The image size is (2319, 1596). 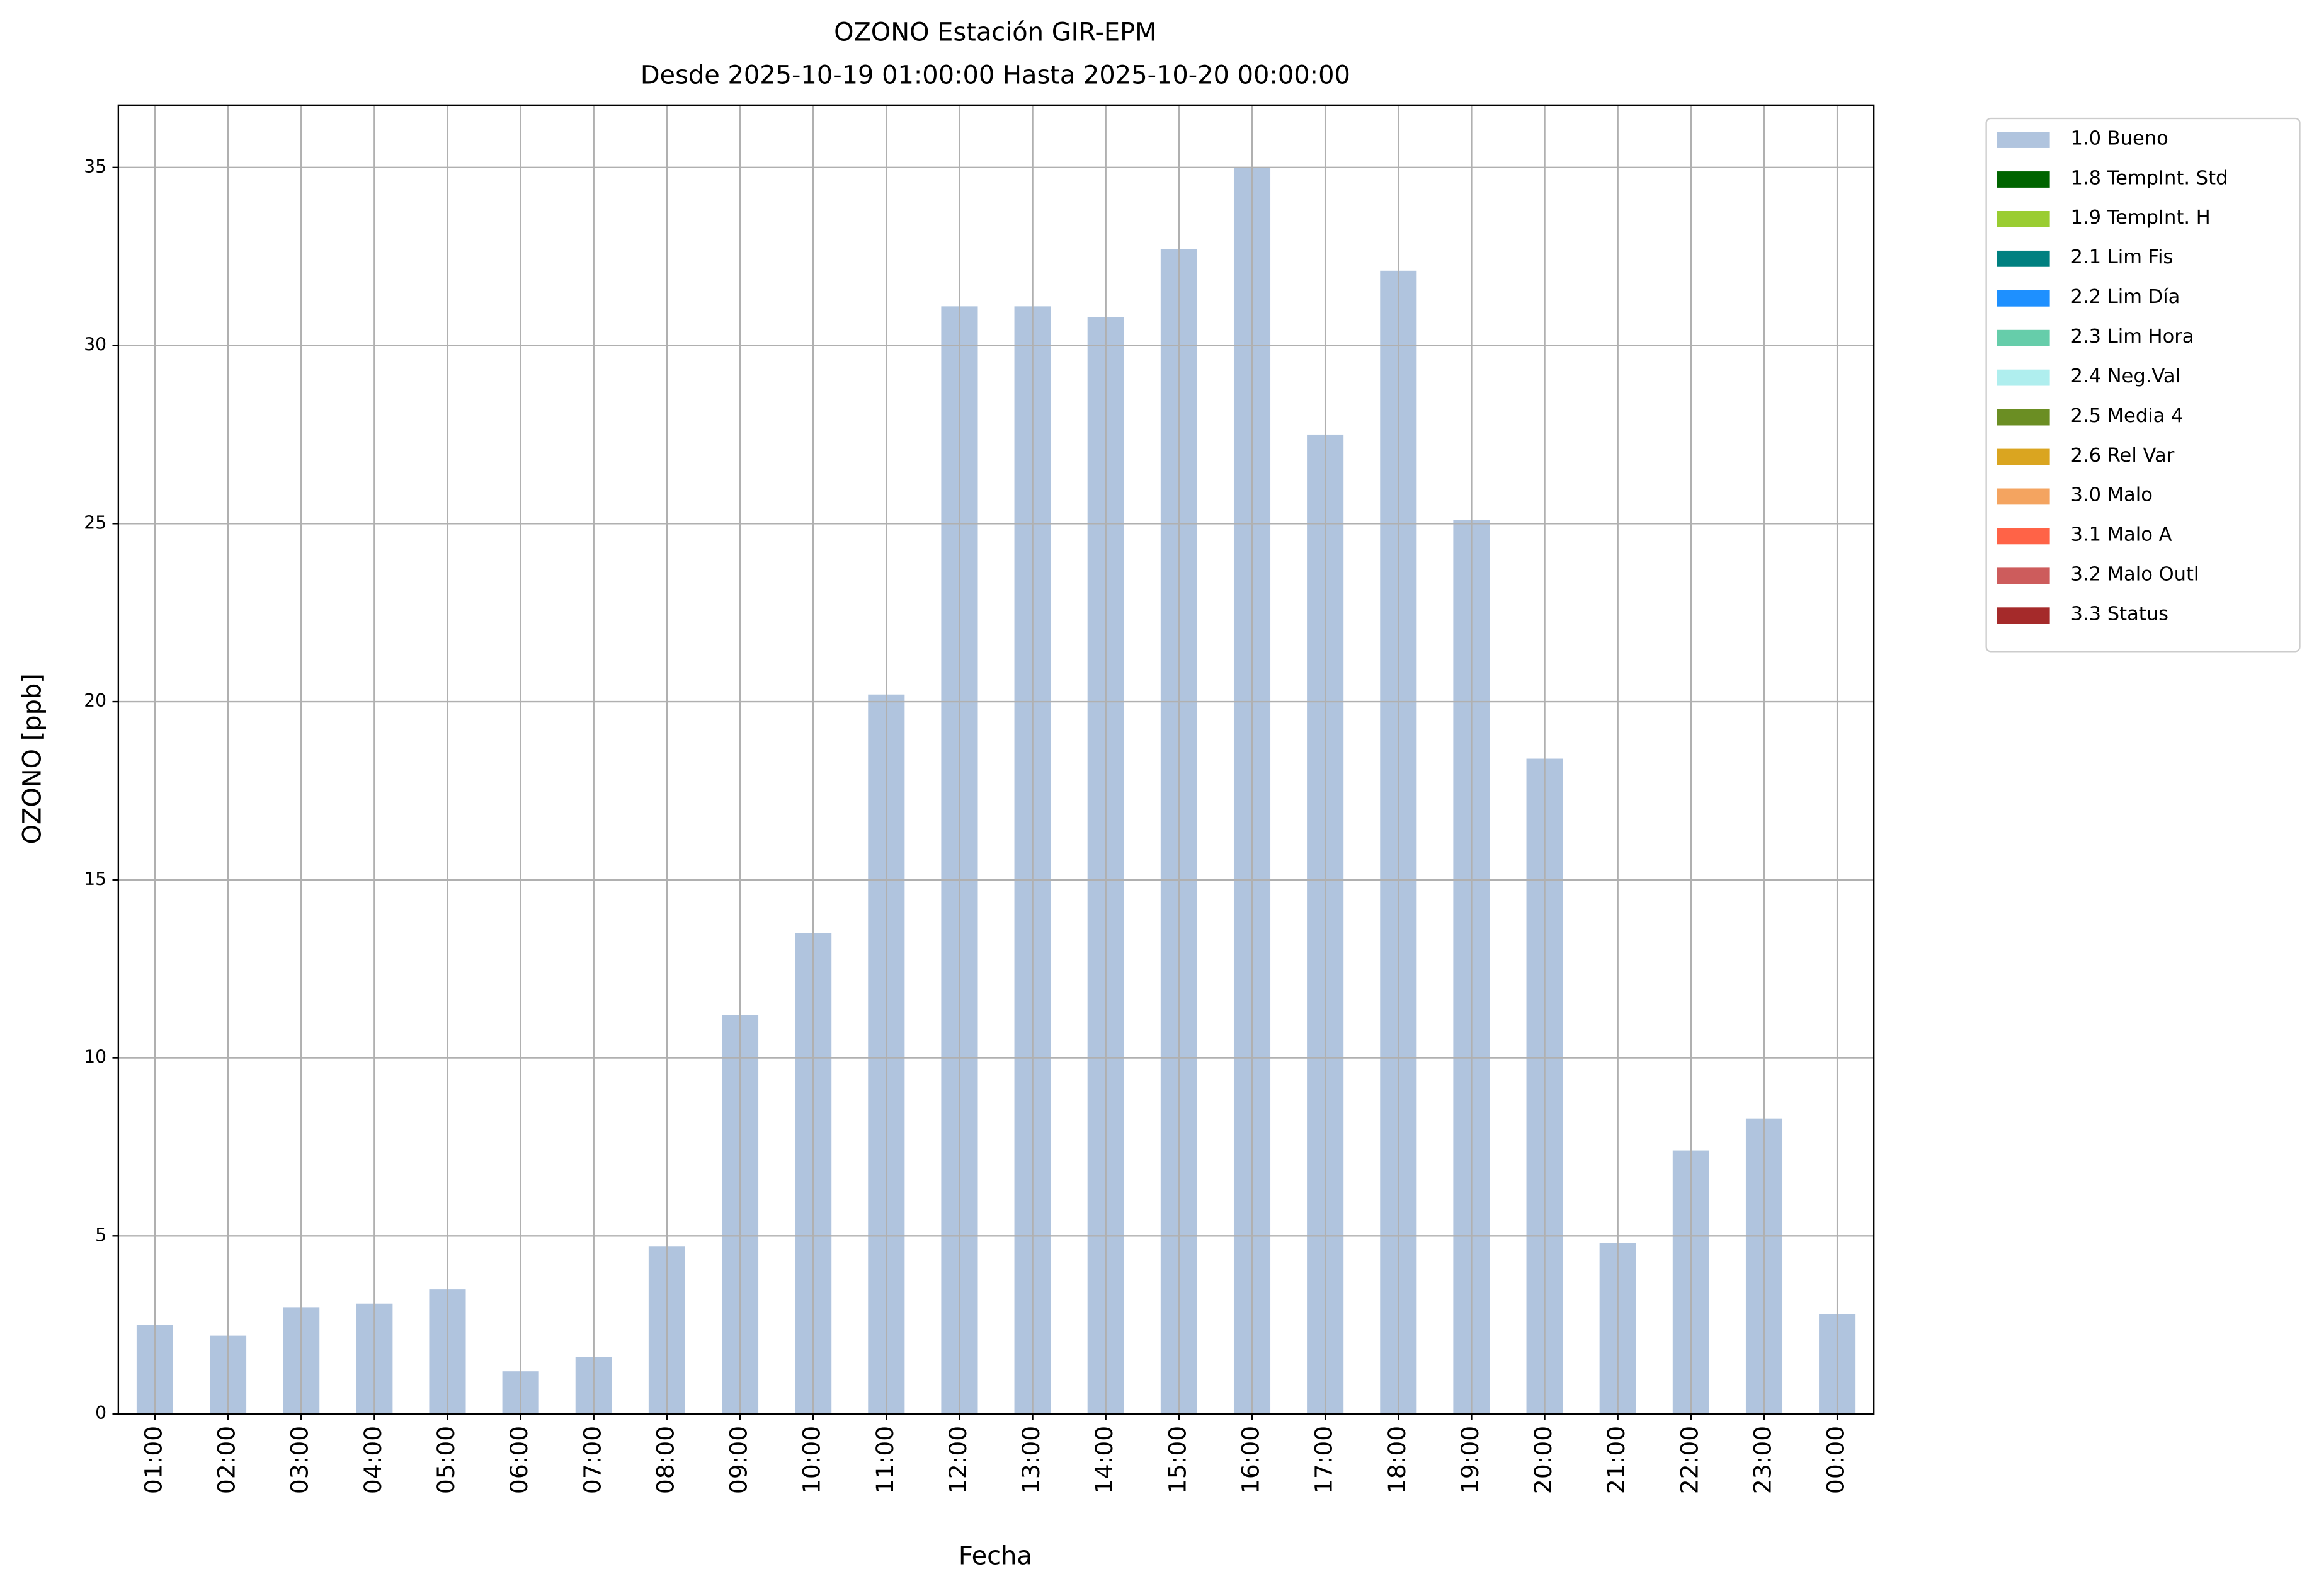 What do you see at coordinates (100, 1234) in the screenshot?
I see `y-tick-label: 5` at bounding box center [100, 1234].